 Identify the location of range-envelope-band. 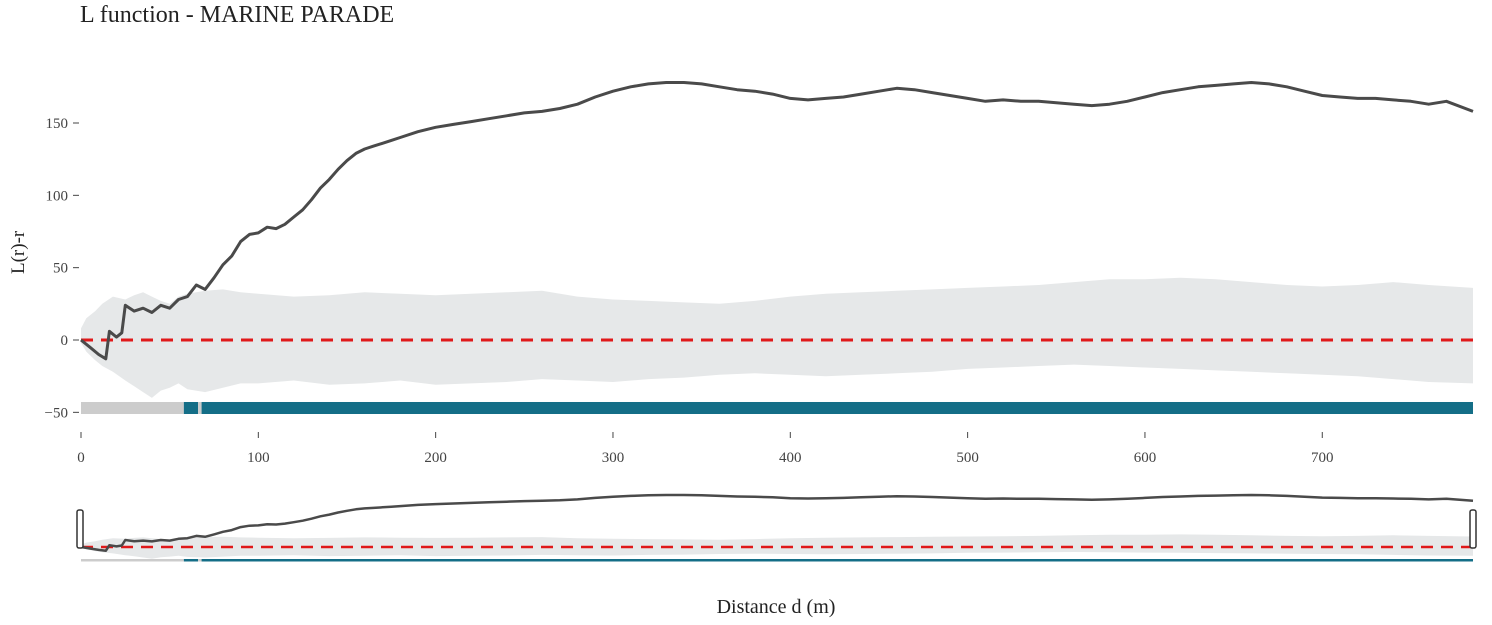
(777, 546).